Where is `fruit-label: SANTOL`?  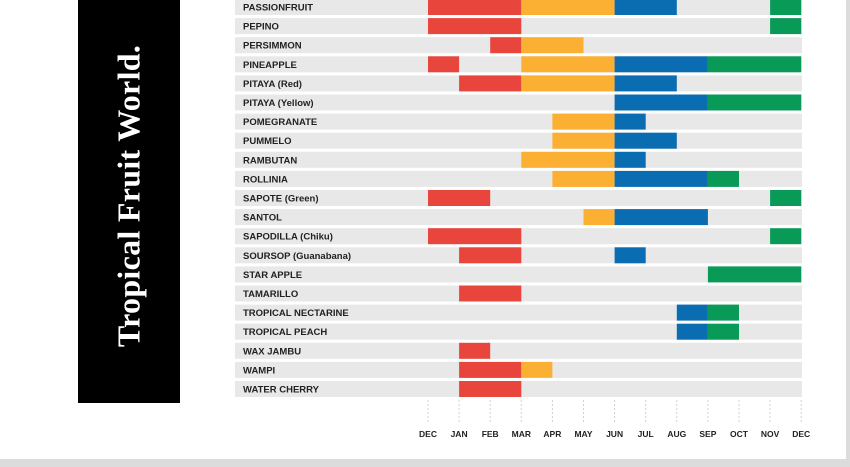 fruit-label: SANTOL is located at coordinates (262, 218).